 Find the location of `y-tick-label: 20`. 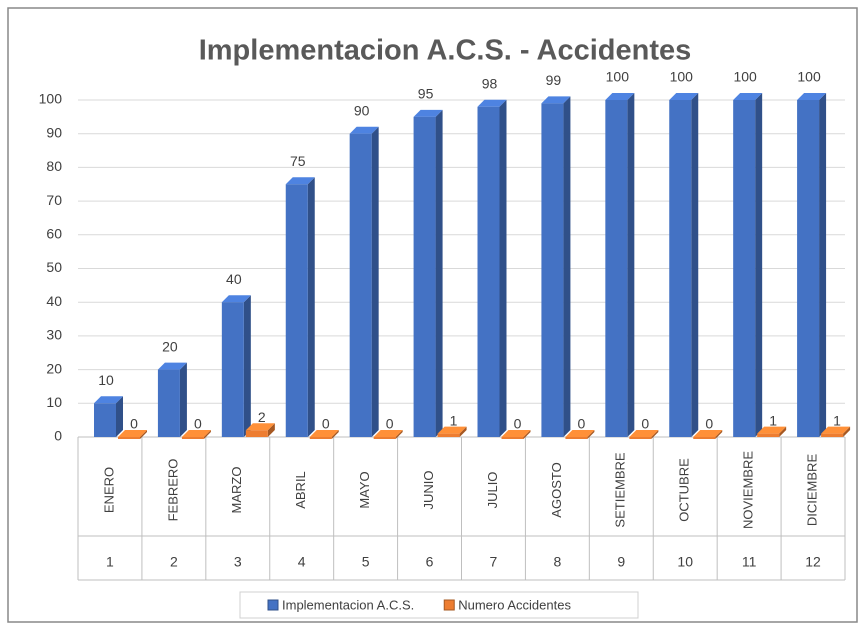

y-tick-label: 20 is located at coordinates (54, 368).